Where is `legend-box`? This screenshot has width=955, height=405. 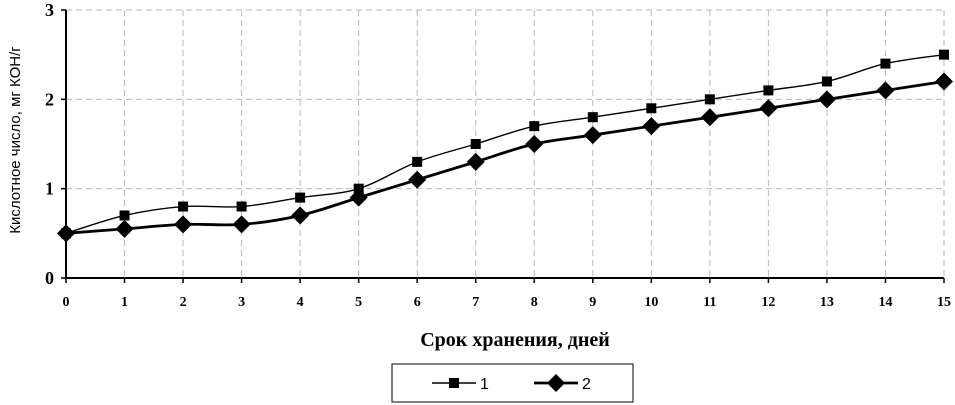
legend-box is located at coordinates (512, 383).